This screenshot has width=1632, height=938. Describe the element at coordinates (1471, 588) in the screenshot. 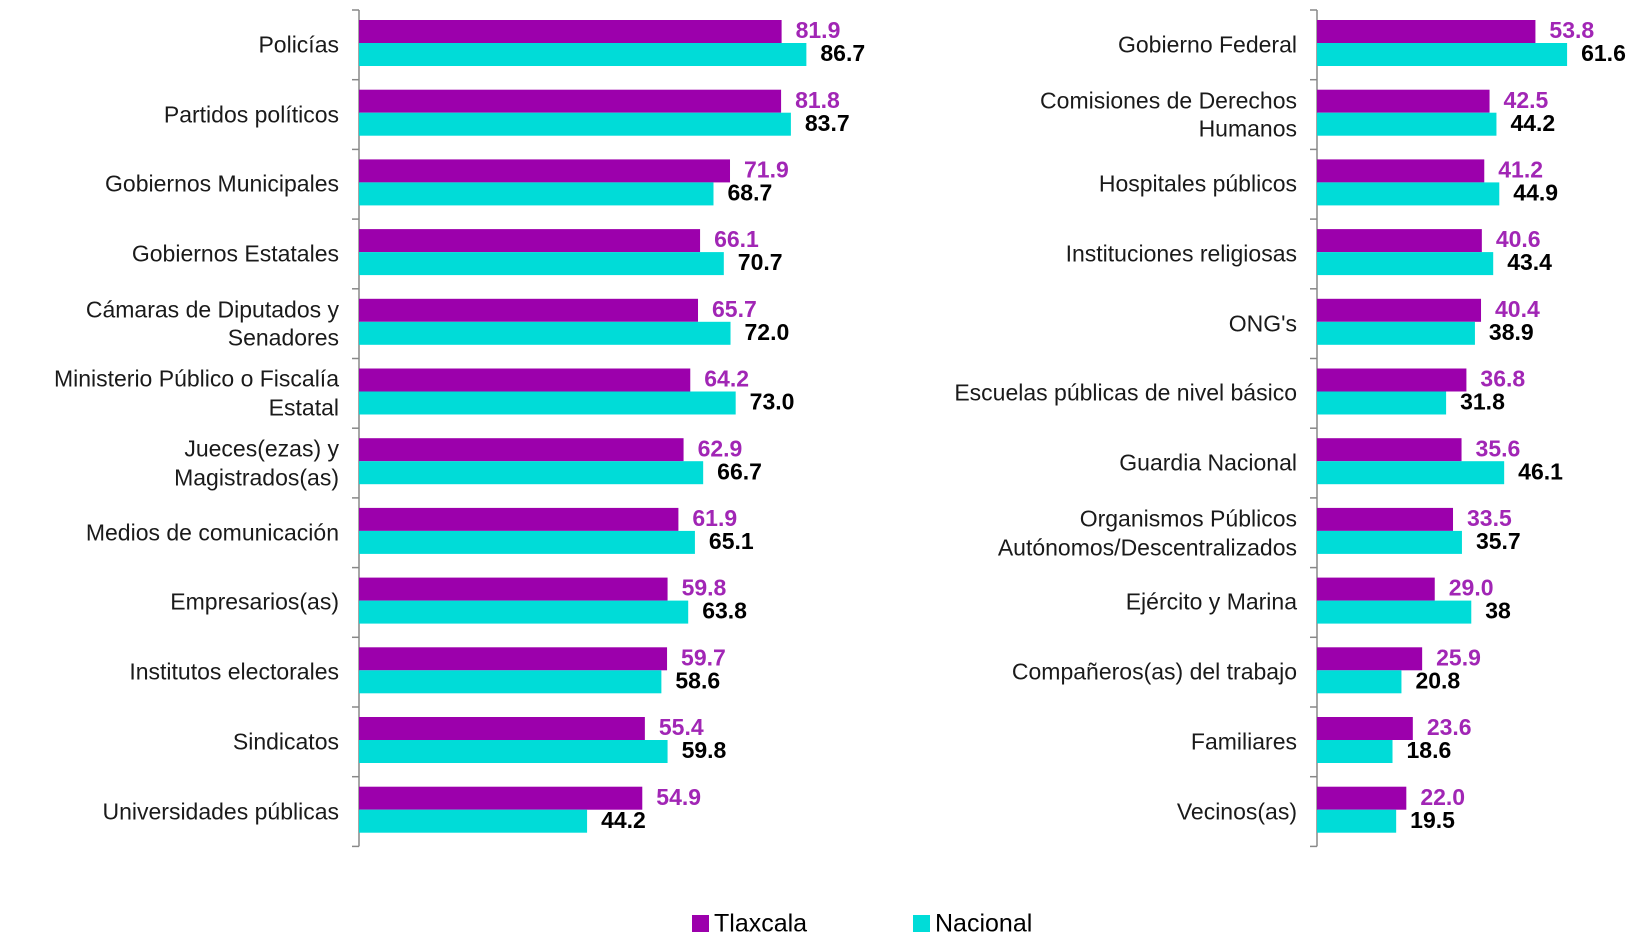

I see `value-label: 29.0` at that location.